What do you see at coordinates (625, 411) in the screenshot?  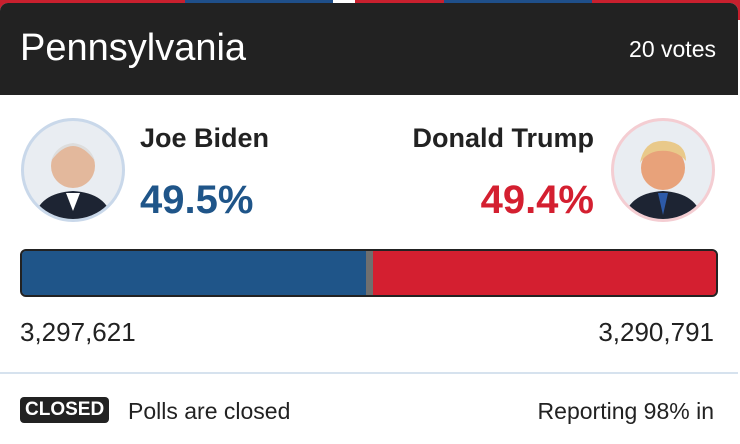 I see `reporting: Reporting 98% in` at bounding box center [625, 411].